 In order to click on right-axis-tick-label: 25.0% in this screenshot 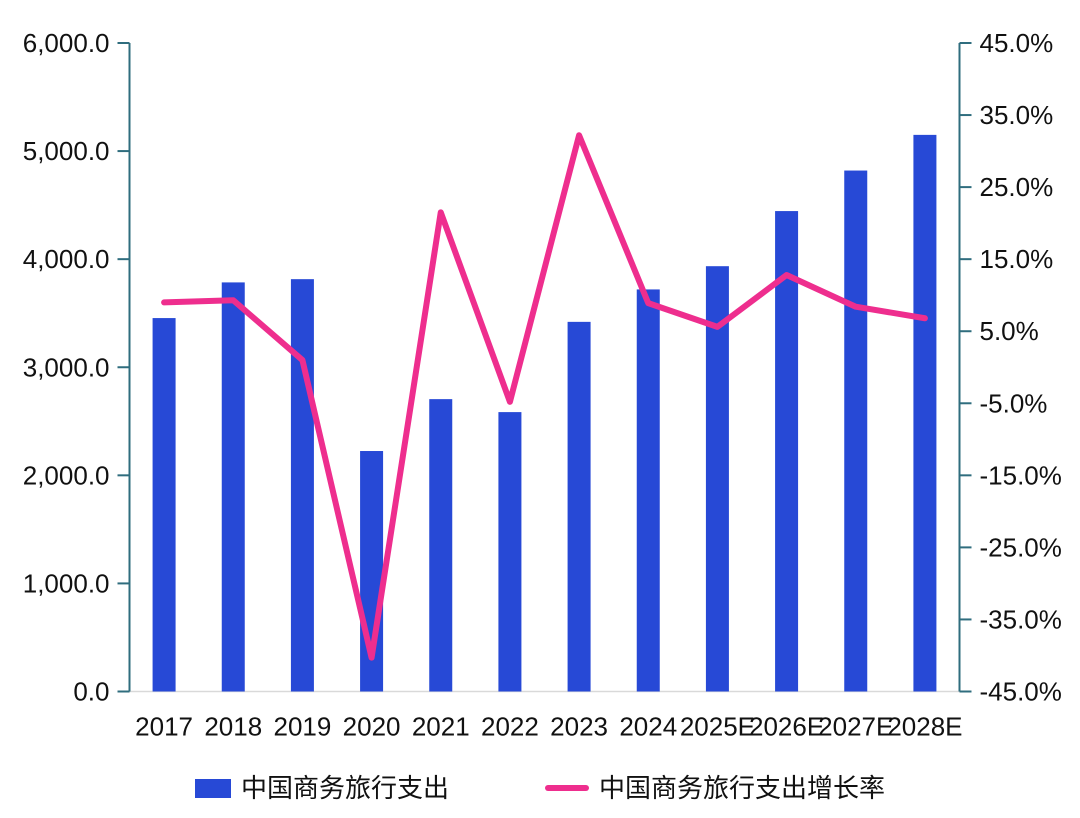, I will do `click(1017, 187)`.